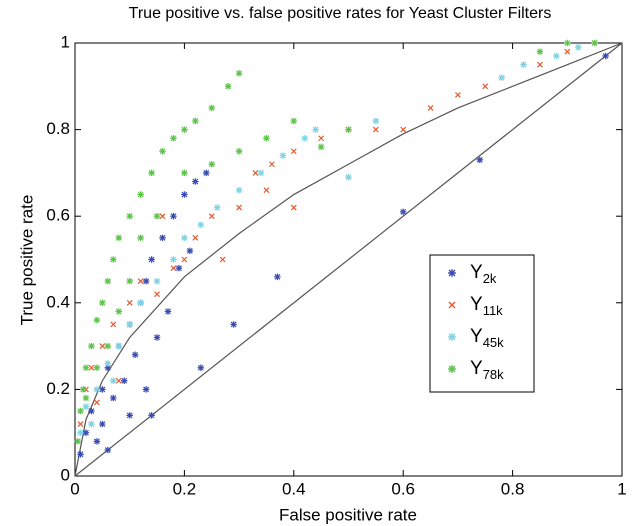 This screenshot has width=642, height=526. I want to click on y-tick-label: 0.4, so click(58, 301).